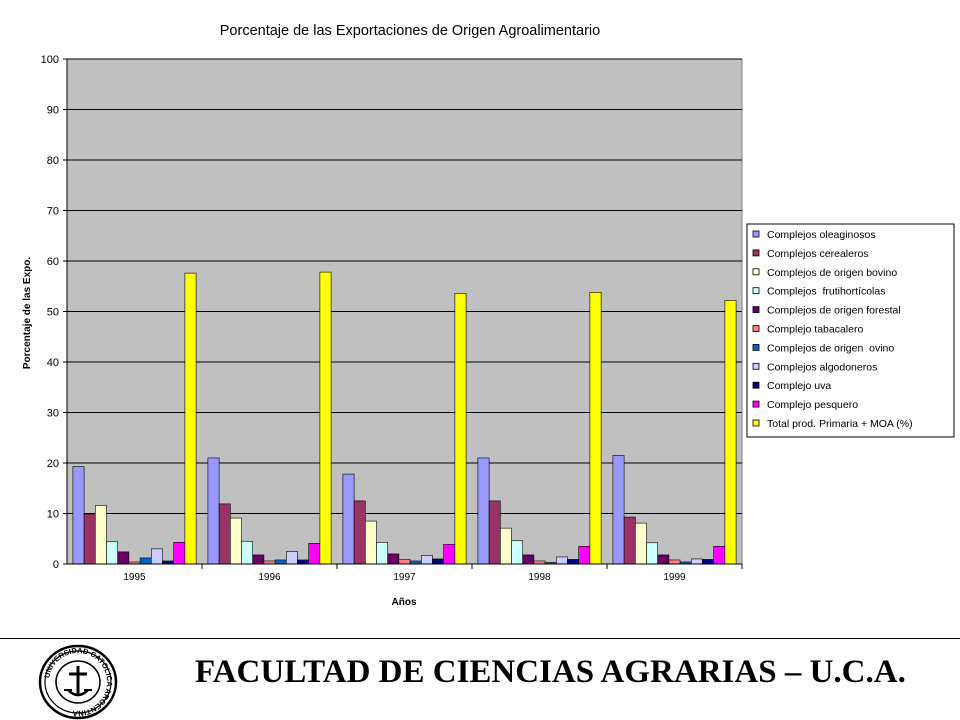 Image resolution: width=960 pixels, height=720 pixels. What do you see at coordinates (78, 682) in the screenshot?
I see `university-seal-logo: UNIVERSIDAD CATOLICA ARGENTINA` at bounding box center [78, 682].